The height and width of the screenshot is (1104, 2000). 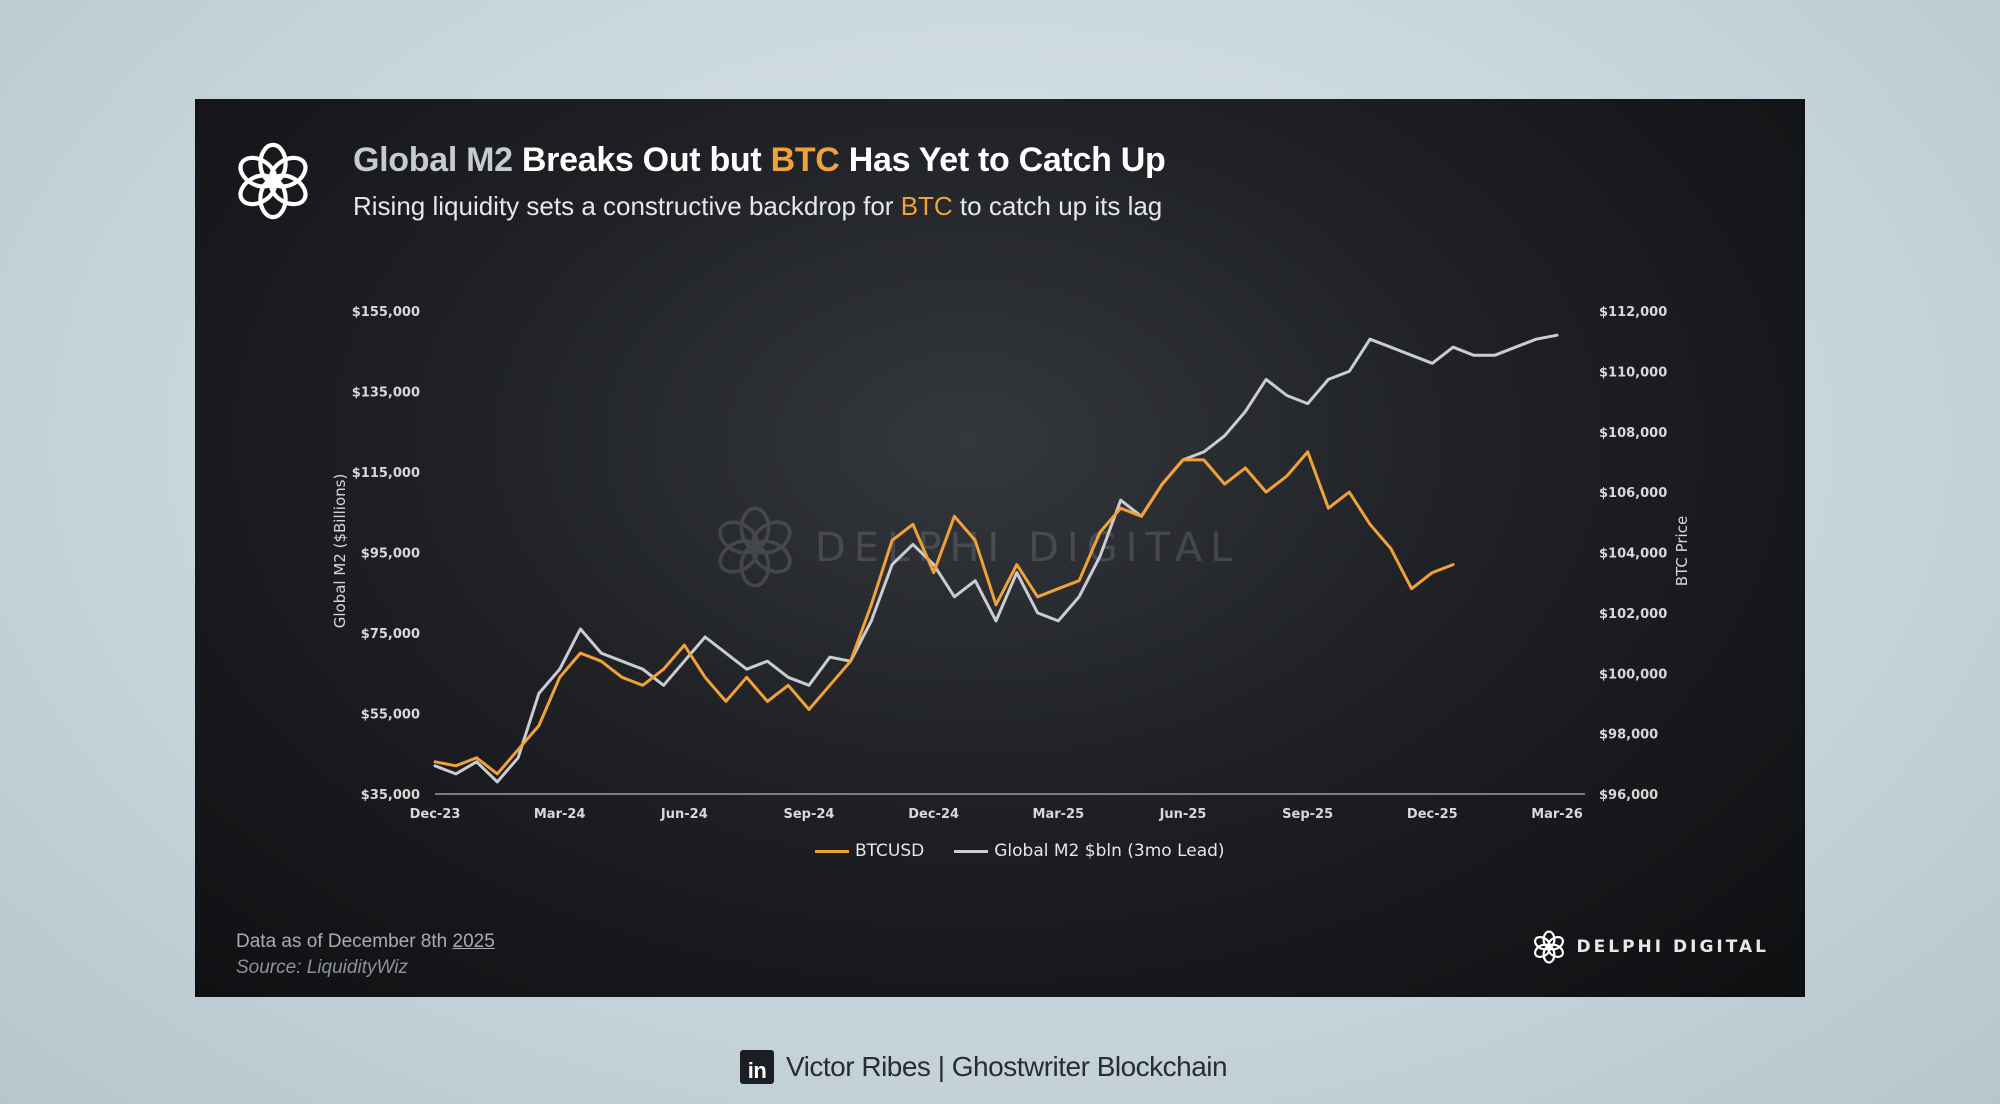 I want to click on y-left-tick-label: $95,000, so click(x=390, y=554).